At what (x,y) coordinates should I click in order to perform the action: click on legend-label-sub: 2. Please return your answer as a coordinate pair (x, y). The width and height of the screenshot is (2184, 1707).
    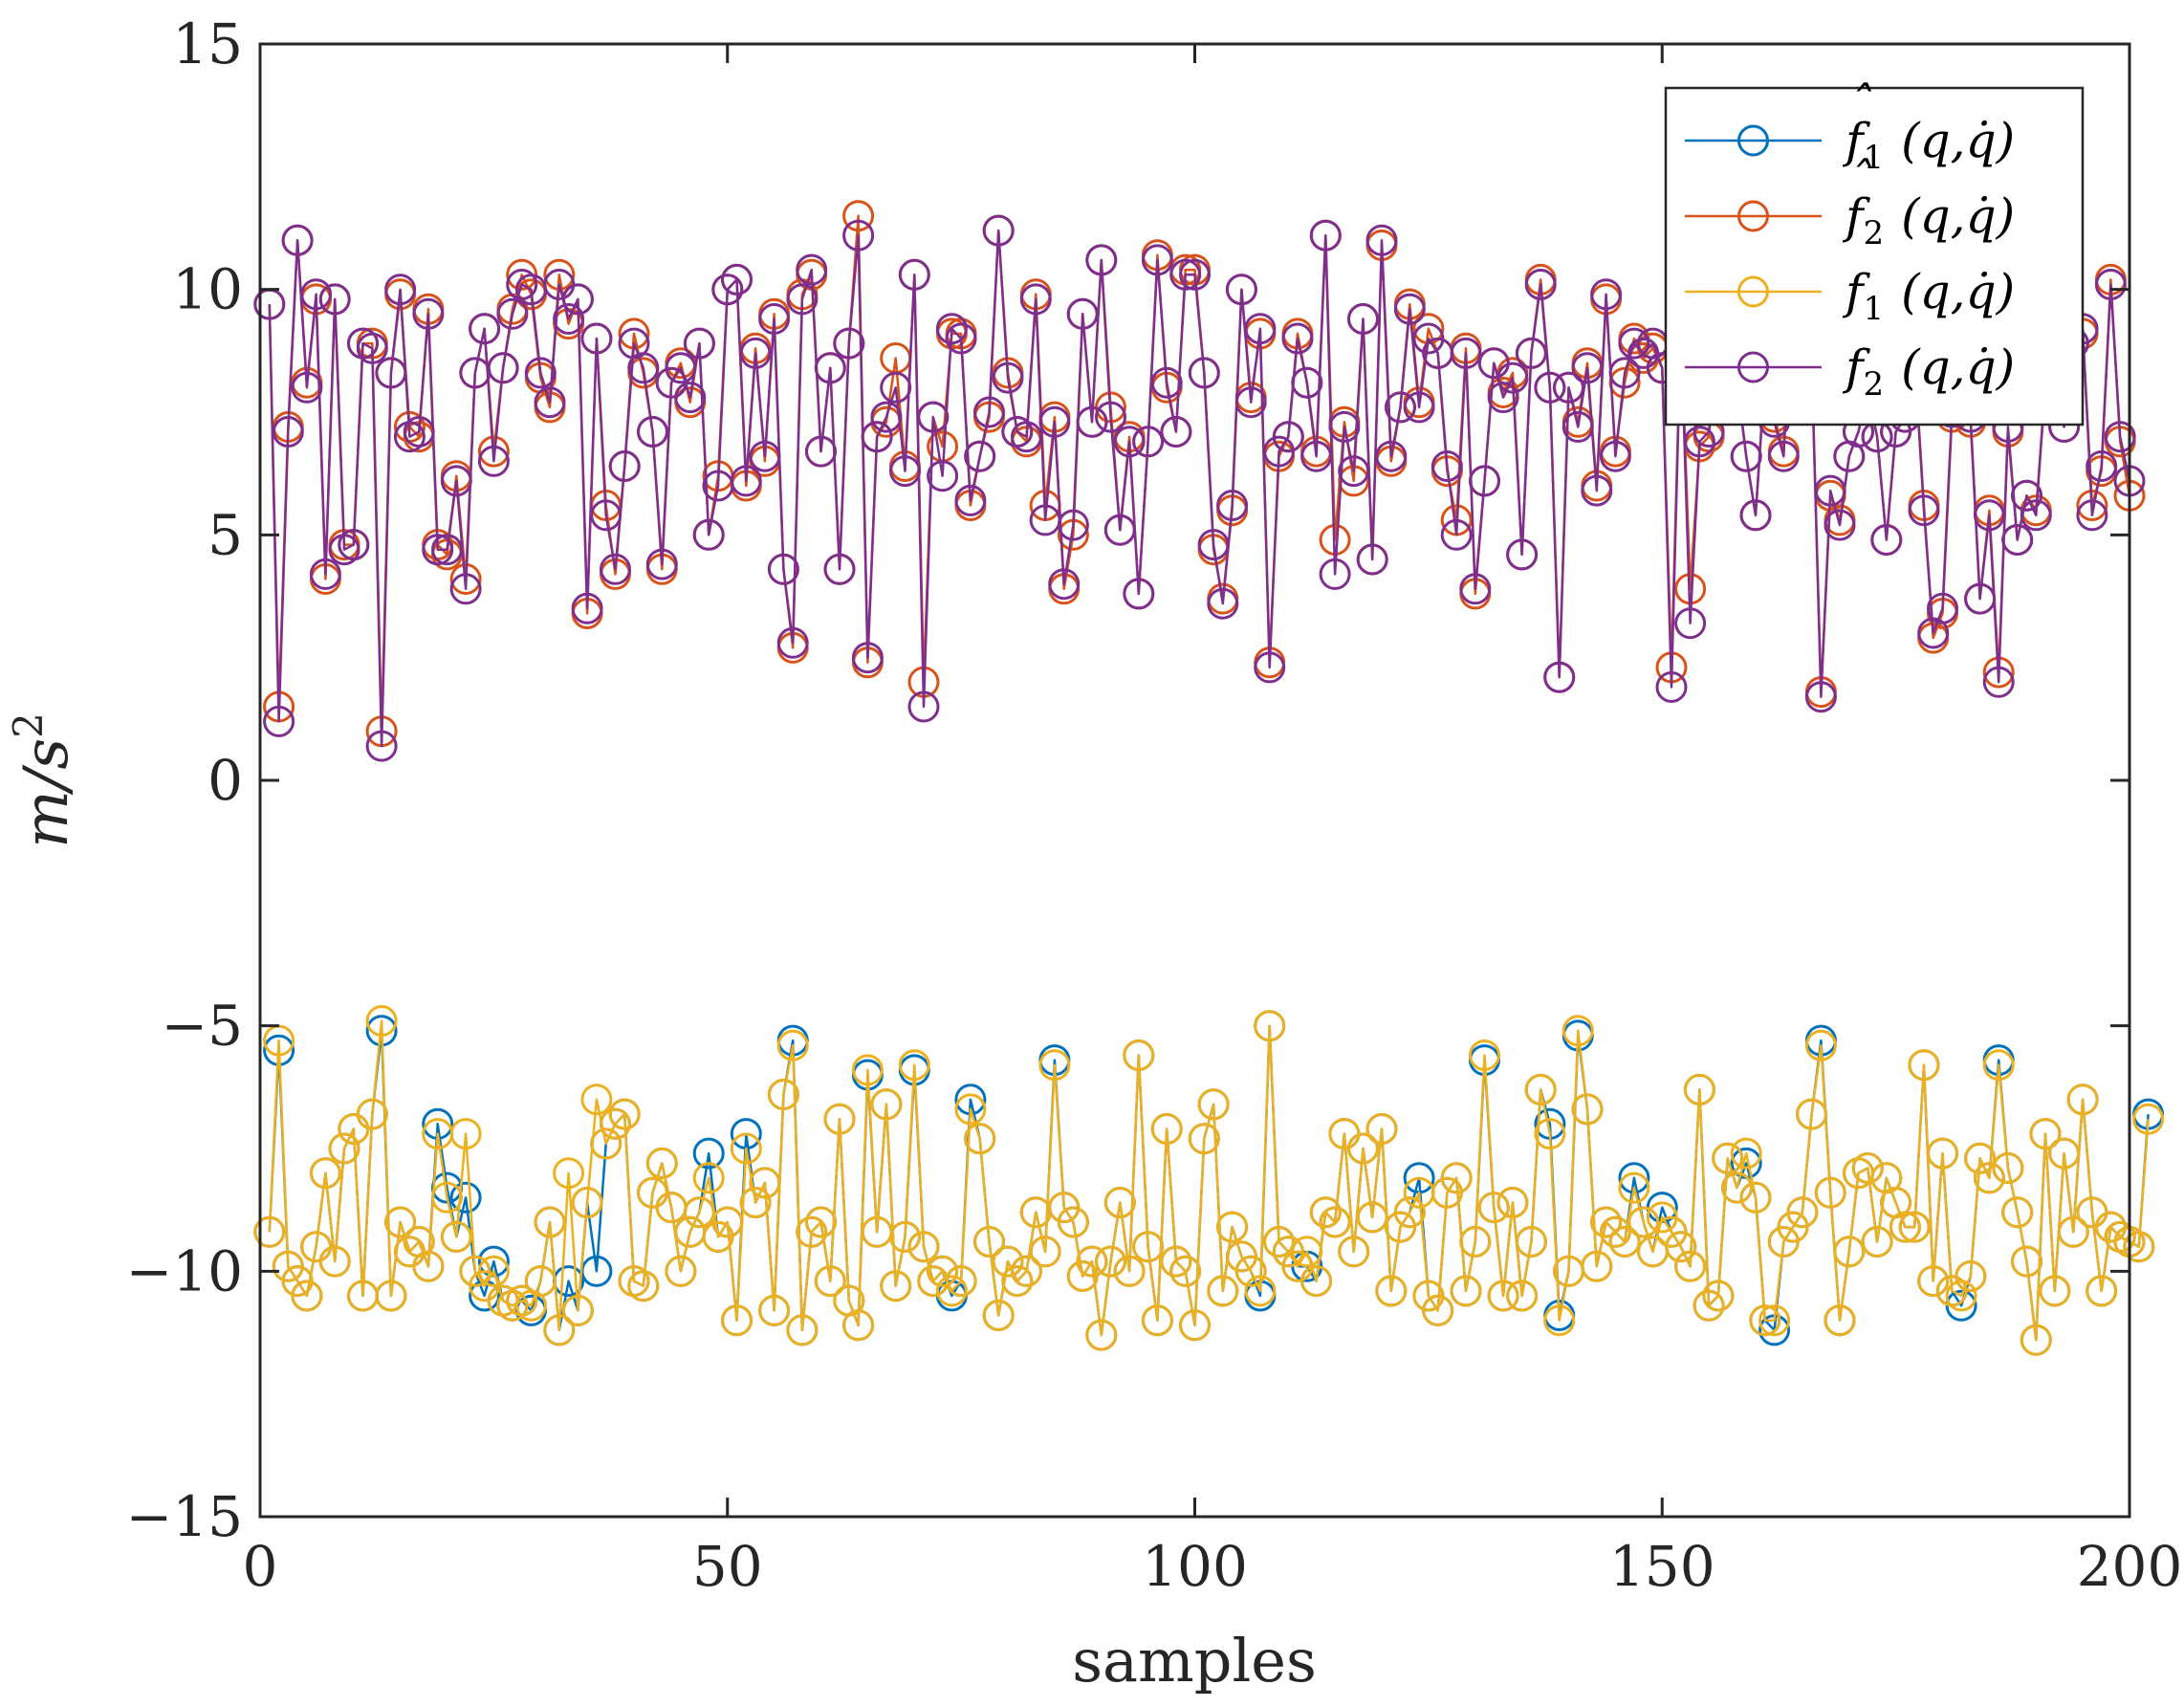
    Looking at the image, I should click on (1875, 384).